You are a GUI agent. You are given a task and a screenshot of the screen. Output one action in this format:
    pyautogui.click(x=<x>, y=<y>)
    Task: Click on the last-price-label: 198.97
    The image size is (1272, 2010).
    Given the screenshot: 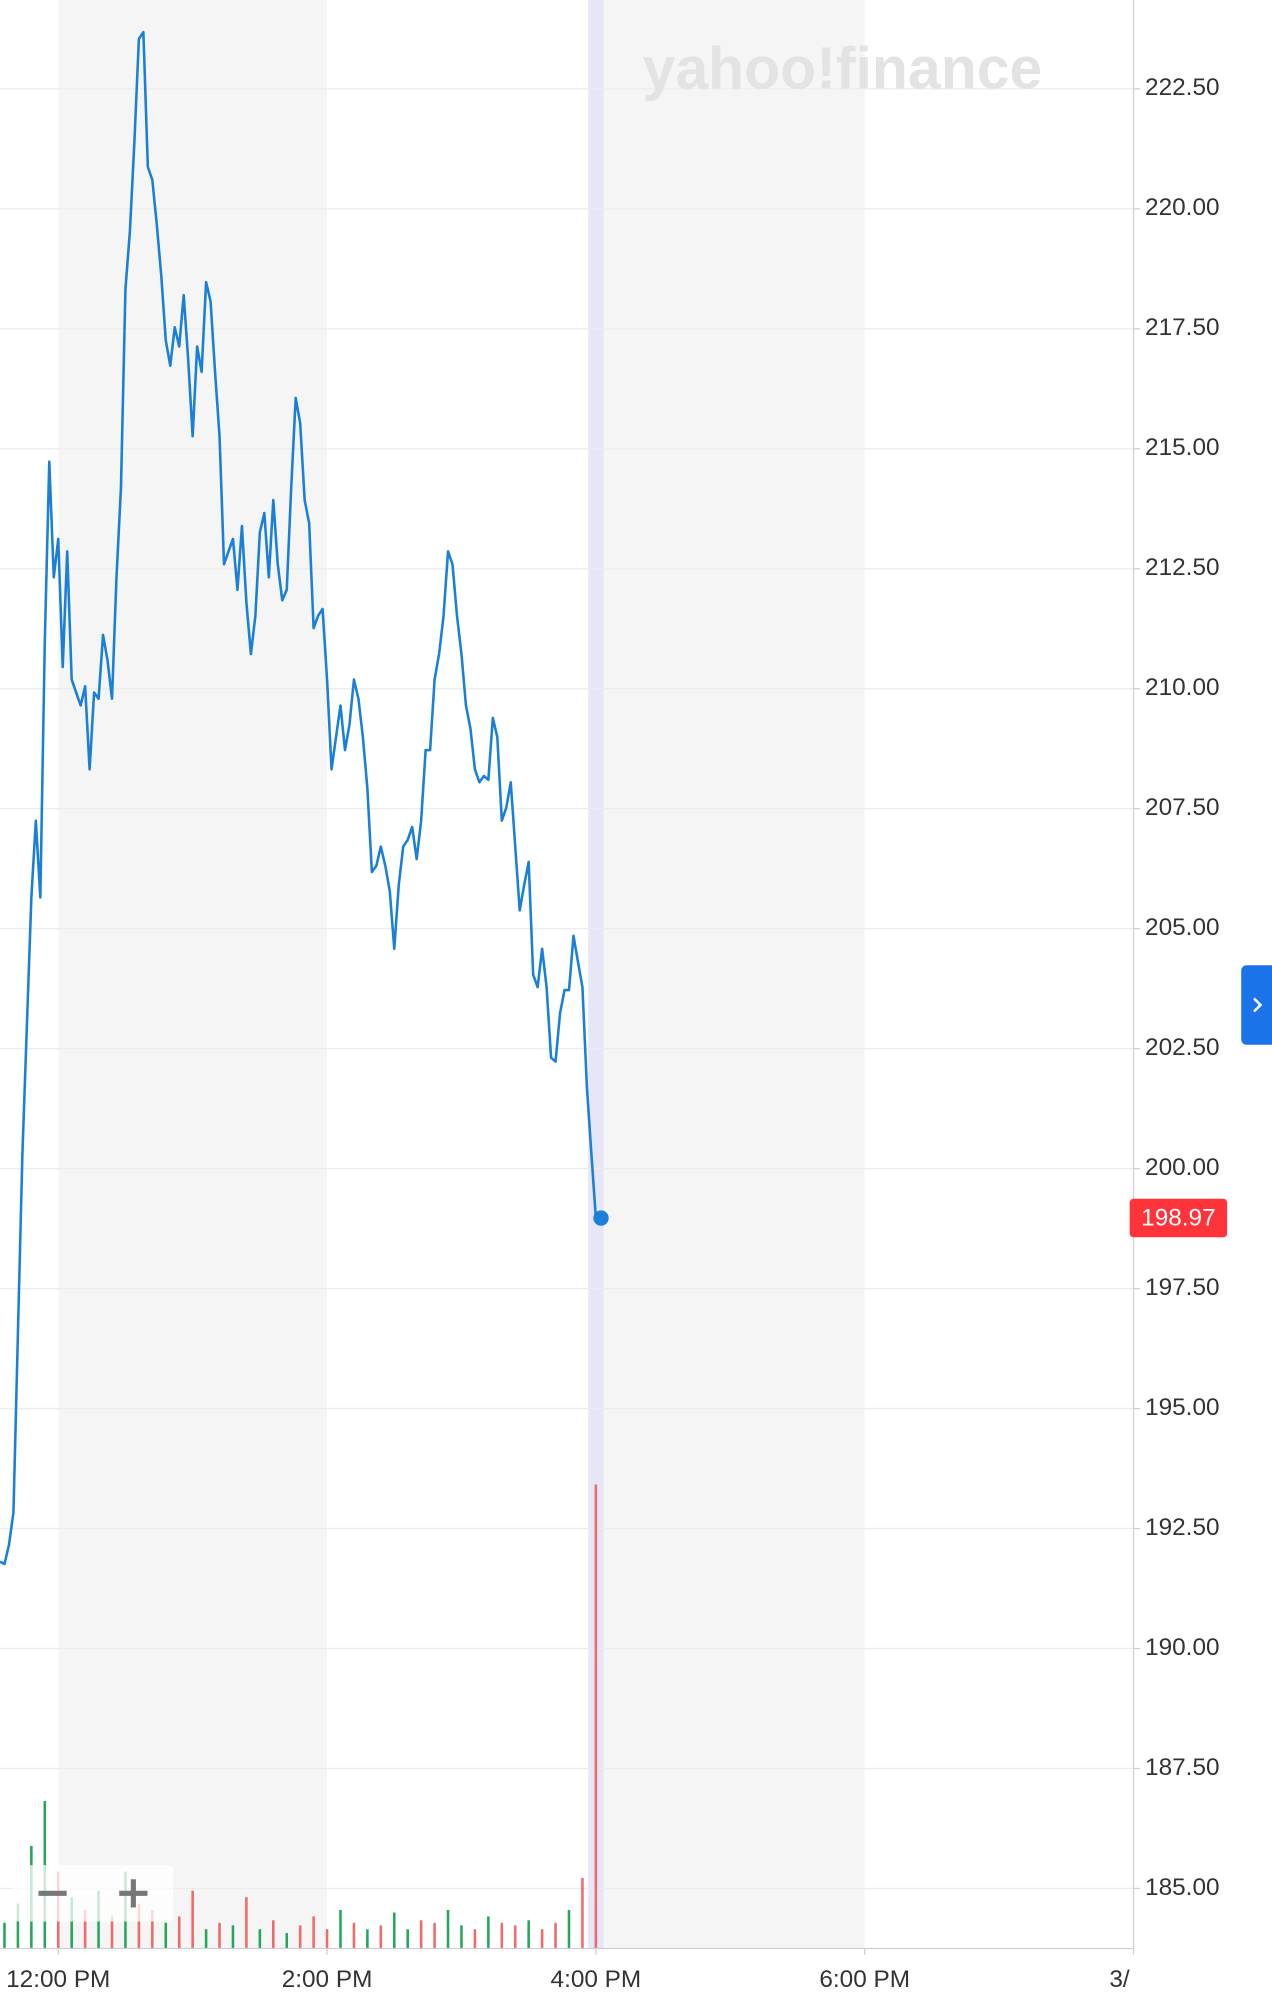 What is the action you would take?
    pyautogui.click(x=1178, y=1218)
    